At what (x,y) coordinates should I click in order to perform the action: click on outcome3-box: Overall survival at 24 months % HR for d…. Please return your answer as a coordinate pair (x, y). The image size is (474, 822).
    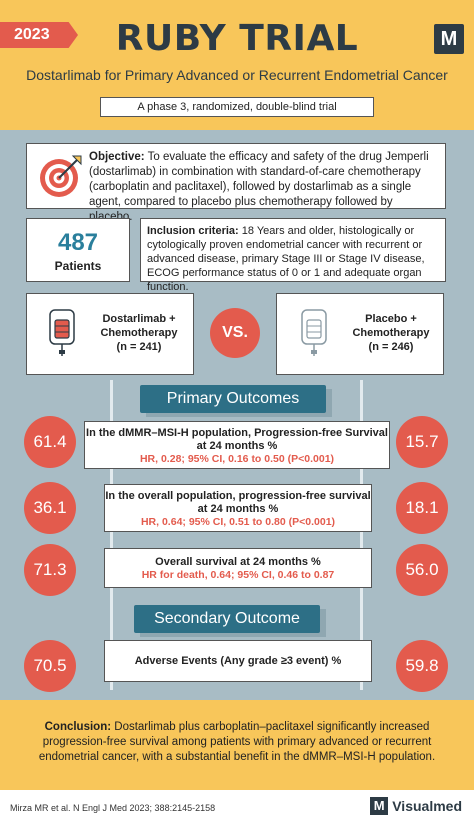
    Looking at the image, I should click on (238, 568).